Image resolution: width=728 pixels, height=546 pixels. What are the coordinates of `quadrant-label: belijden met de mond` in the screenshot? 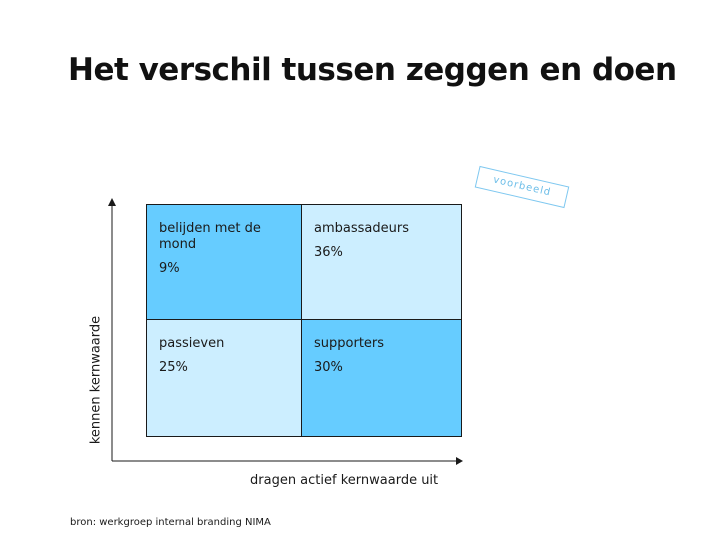 It's located at (210, 236).